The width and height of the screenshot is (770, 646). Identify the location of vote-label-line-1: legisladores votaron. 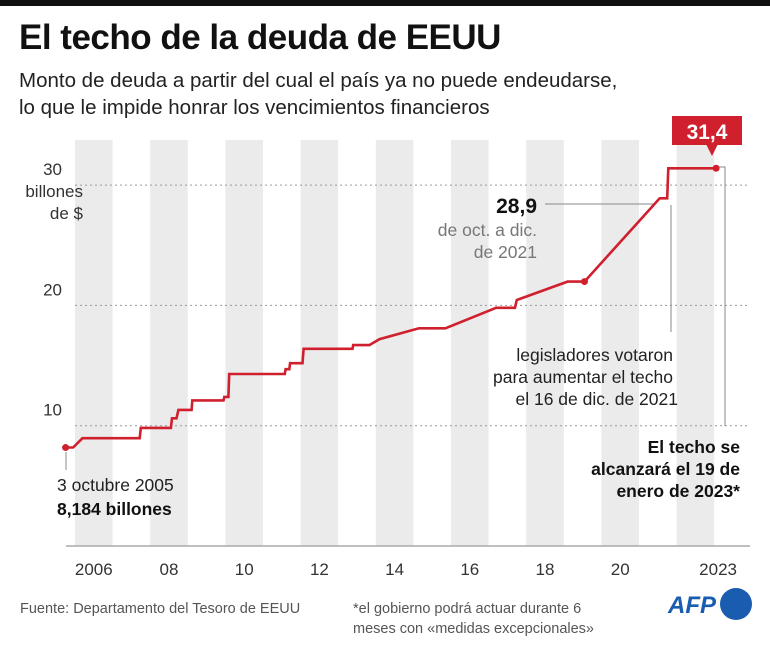
(594, 355).